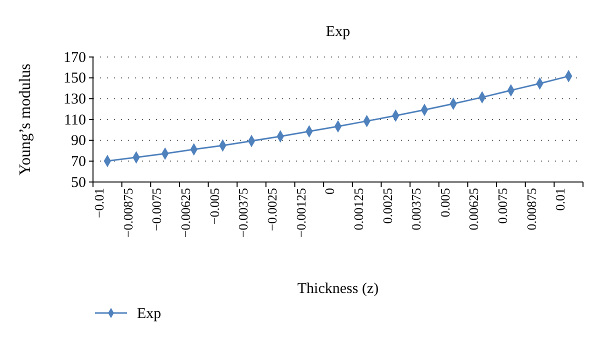 Image resolution: width=600 pixels, height=346 pixels. I want to click on x-tick-label: 0.00125, so click(358, 209).